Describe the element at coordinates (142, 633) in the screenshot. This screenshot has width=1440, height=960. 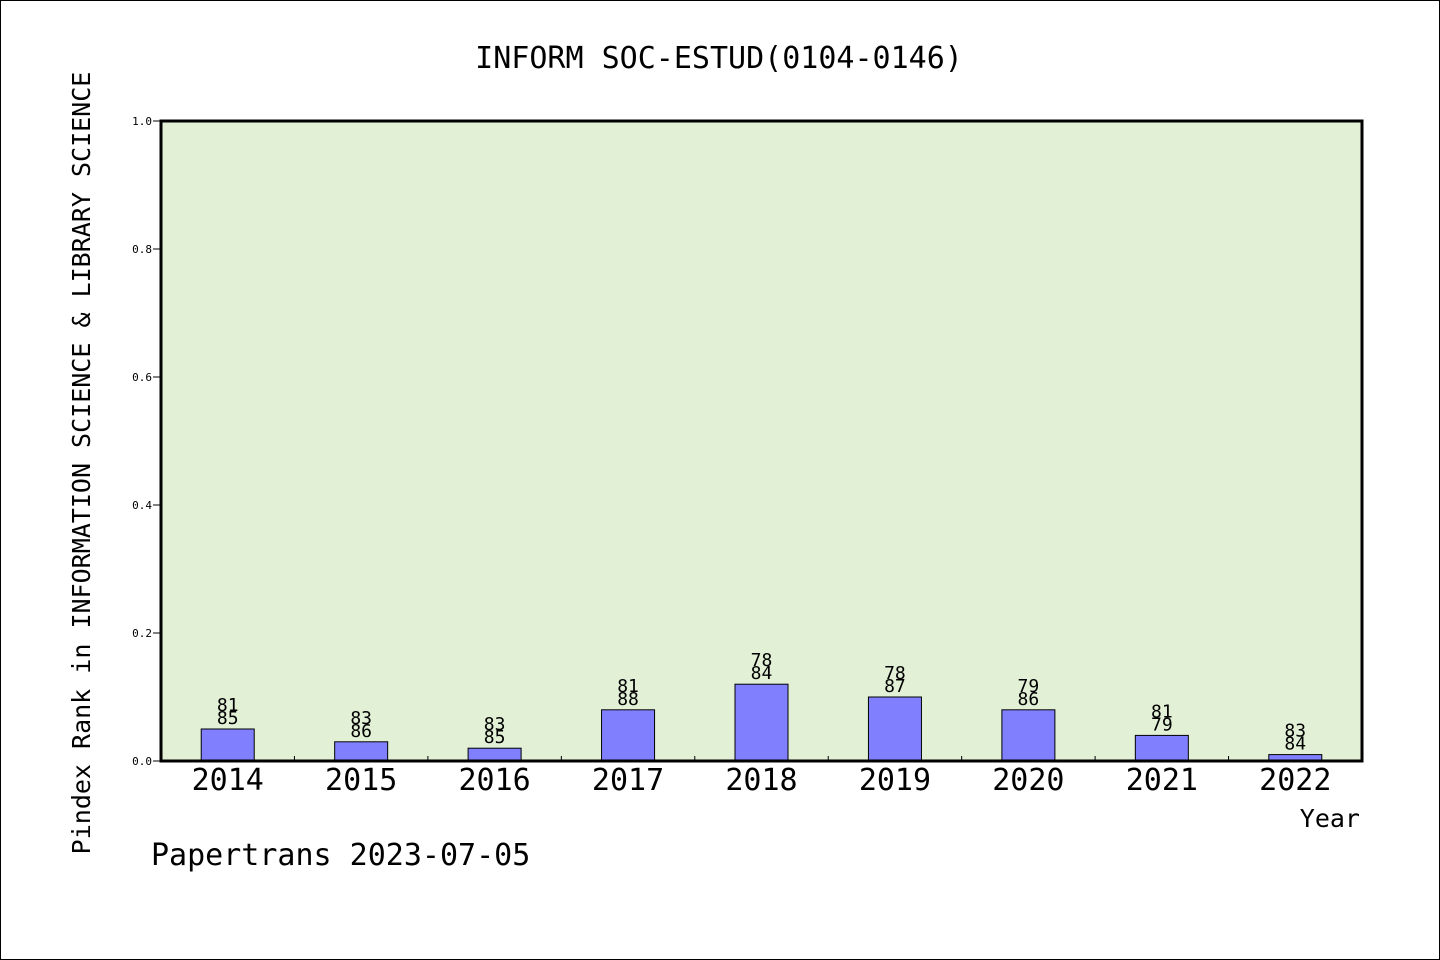
I see `y-tick-label: 0.2` at that location.